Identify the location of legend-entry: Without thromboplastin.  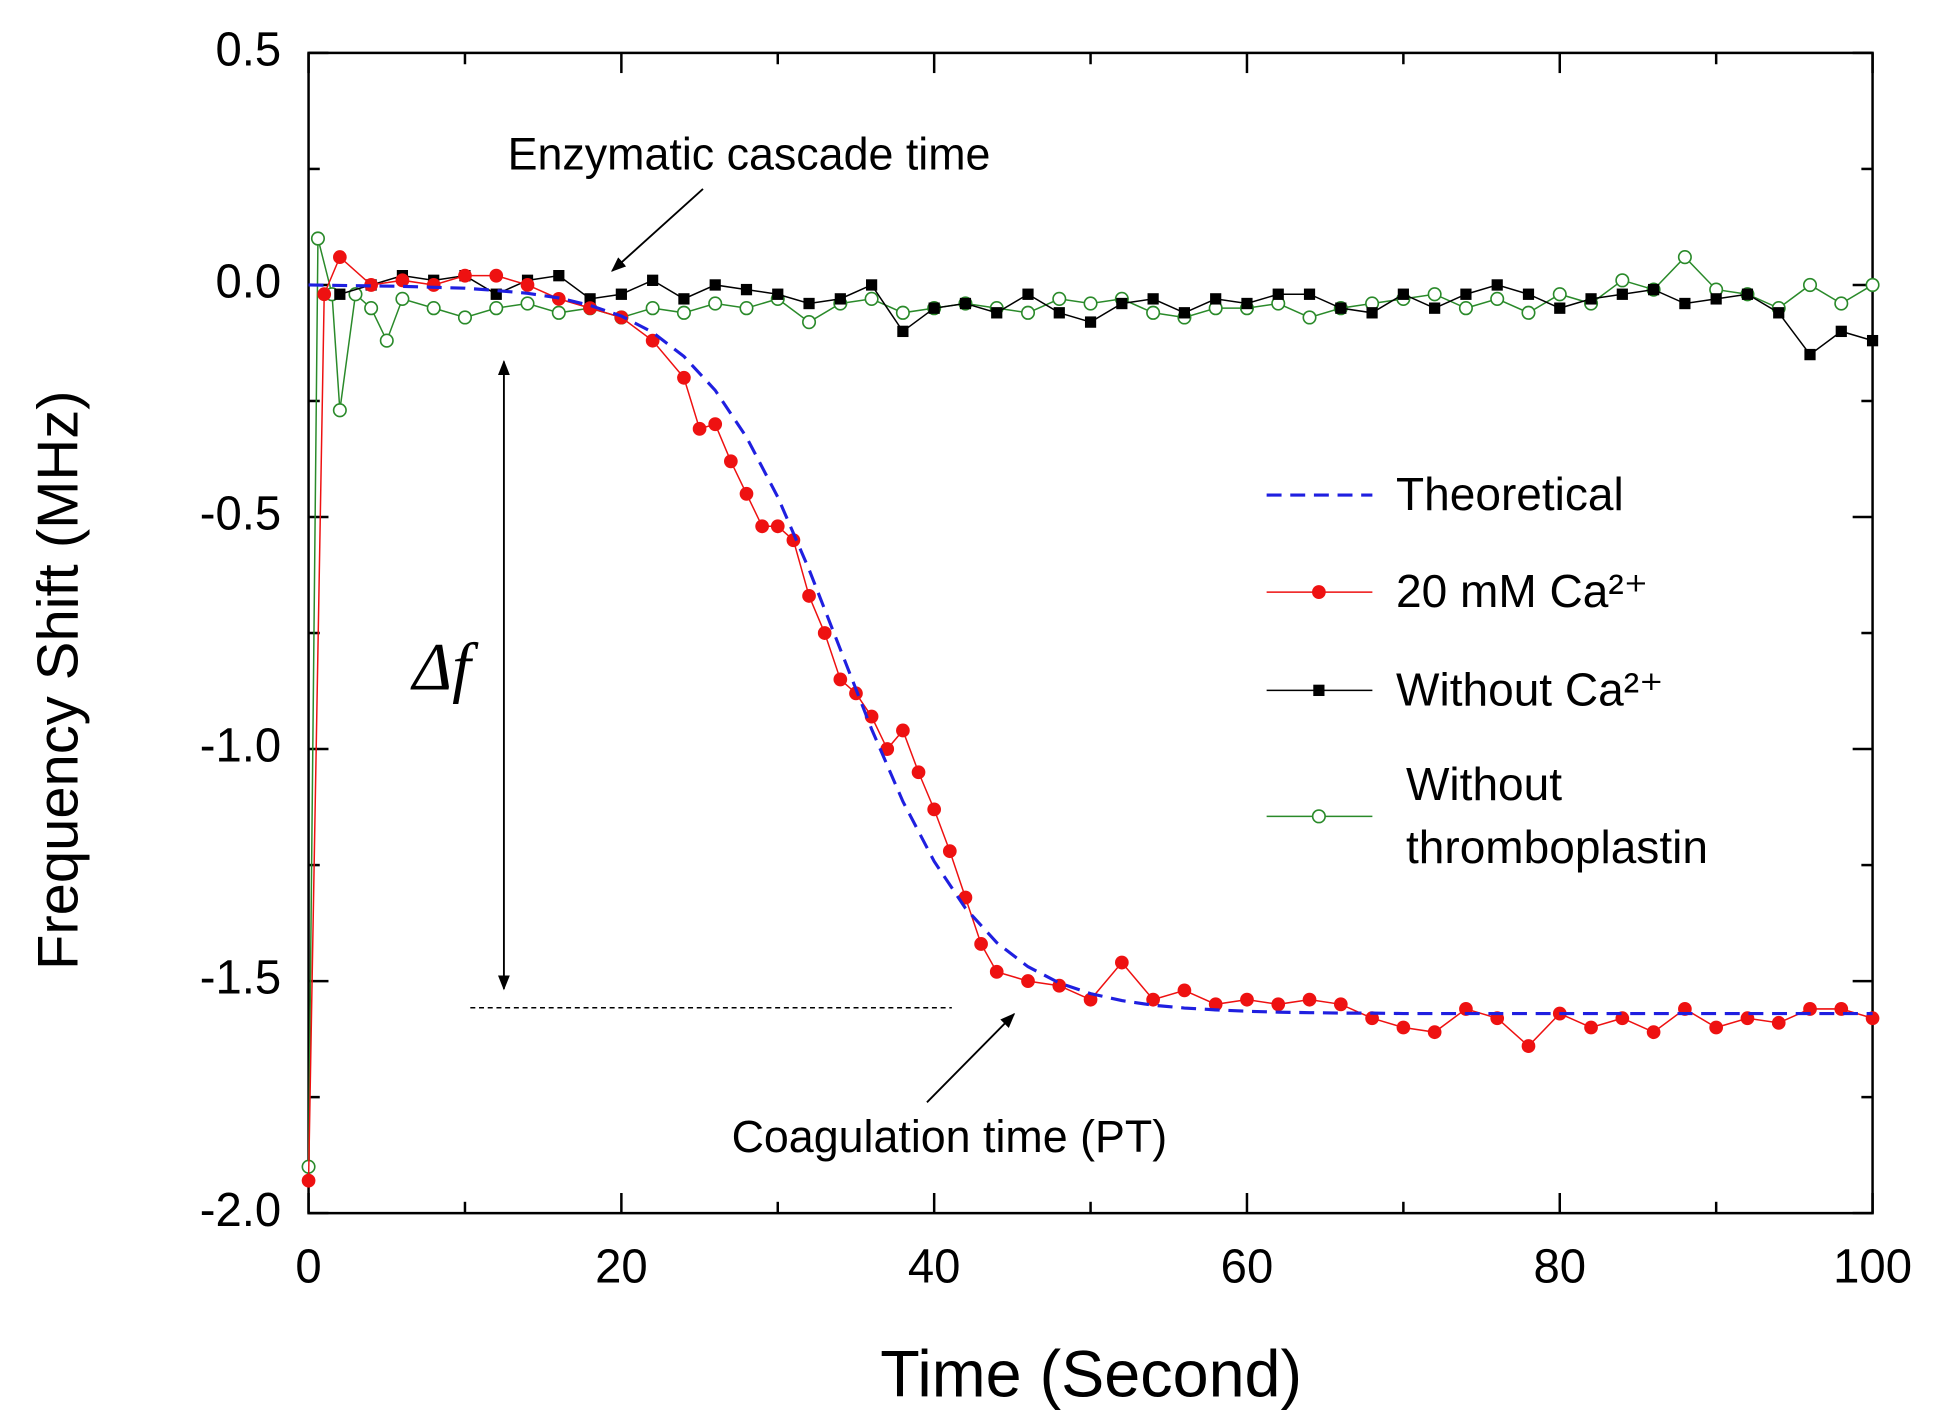
(1557, 815).